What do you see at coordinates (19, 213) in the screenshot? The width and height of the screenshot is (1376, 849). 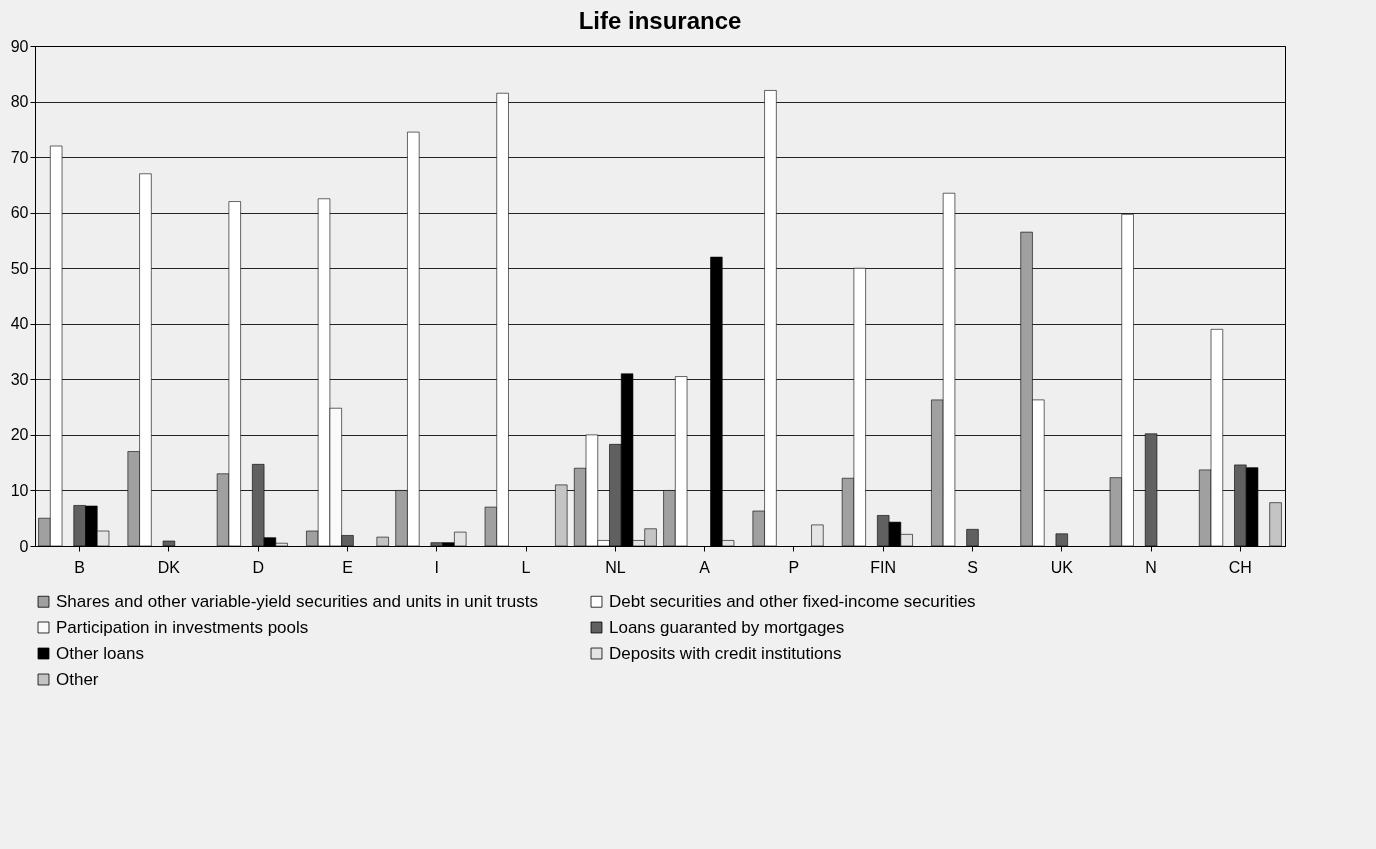 I see `y-tick-label: 60` at bounding box center [19, 213].